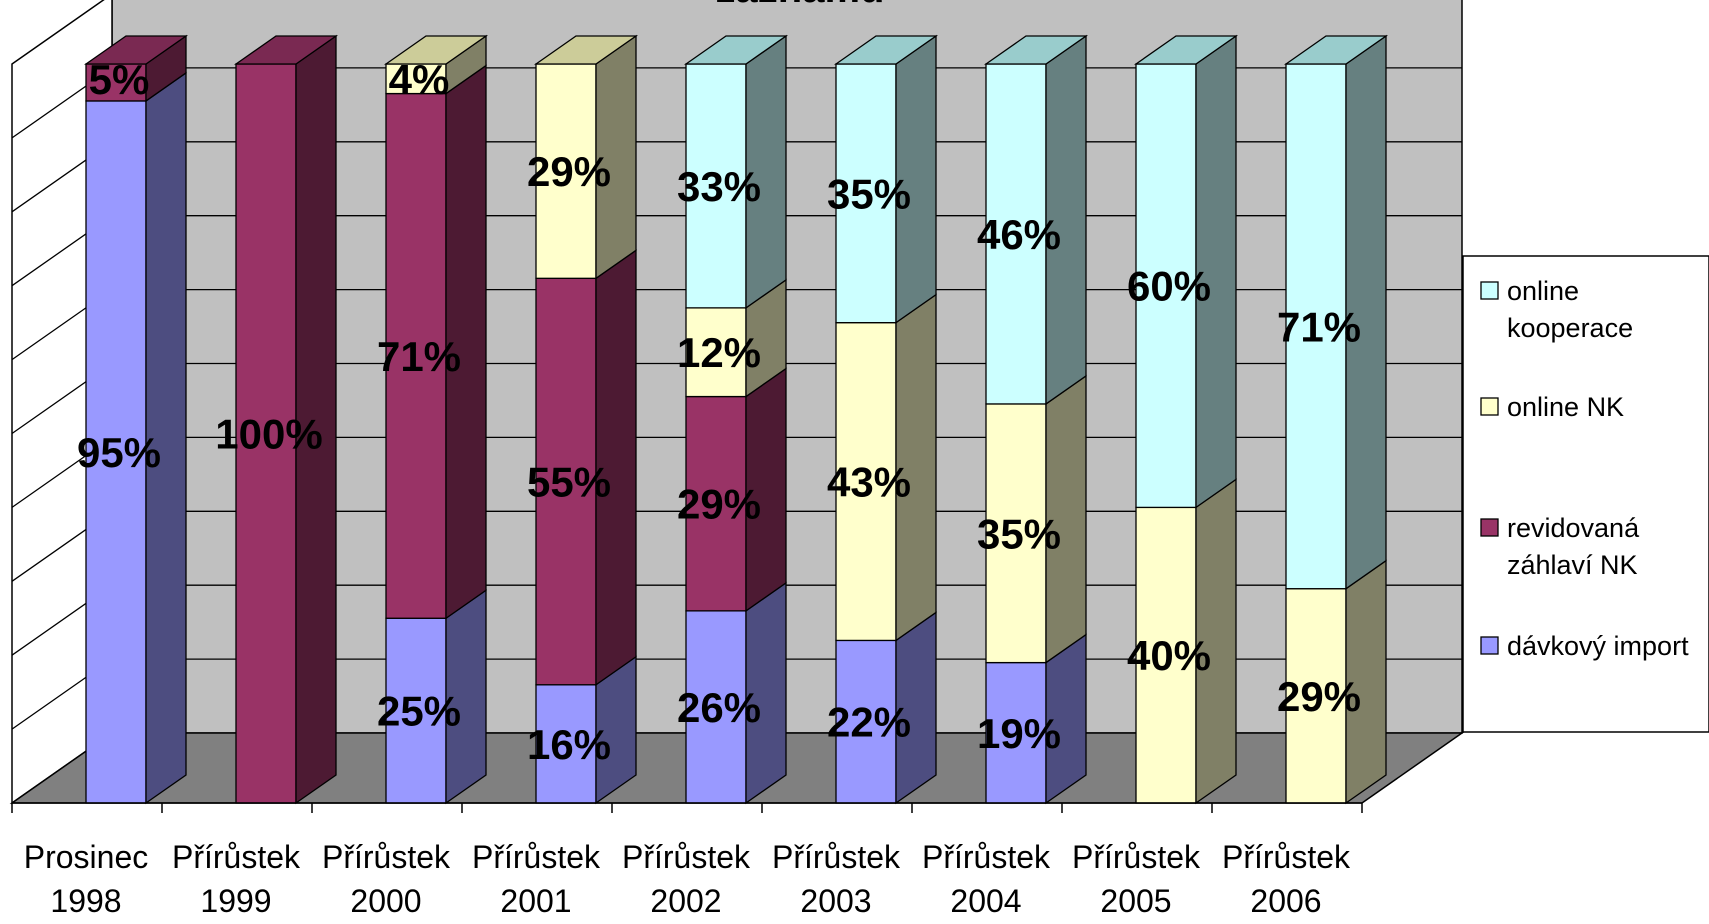 The image size is (1709, 924). I want to click on data-label: 60%, so click(1169, 286).